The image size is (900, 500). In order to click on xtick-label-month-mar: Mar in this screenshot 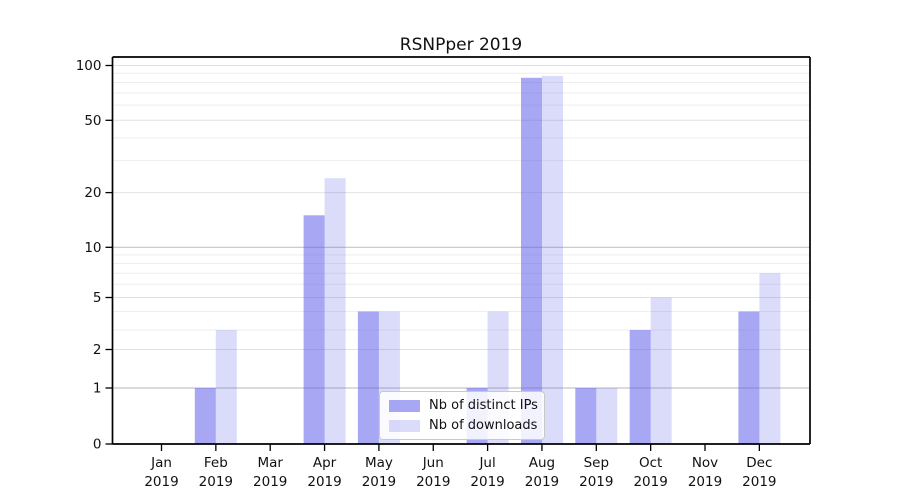, I will do `click(270, 463)`.